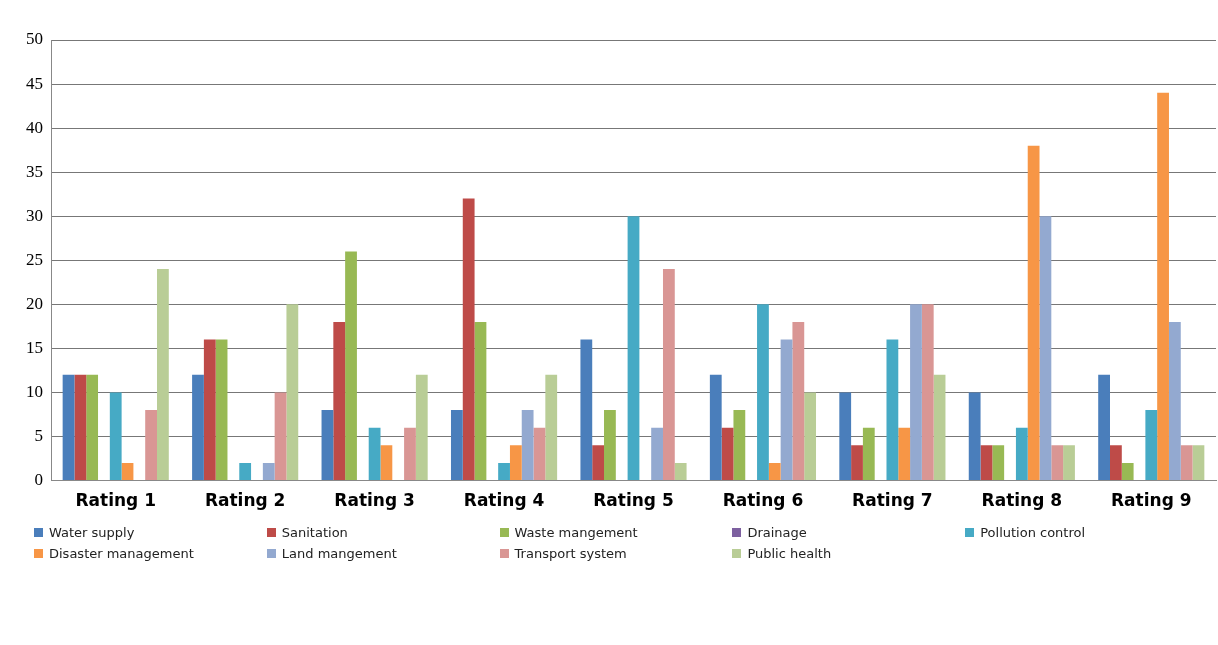 The height and width of the screenshot is (645, 1218). What do you see at coordinates (34, 215) in the screenshot?
I see `y-tick-label: 30` at bounding box center [34, 215].